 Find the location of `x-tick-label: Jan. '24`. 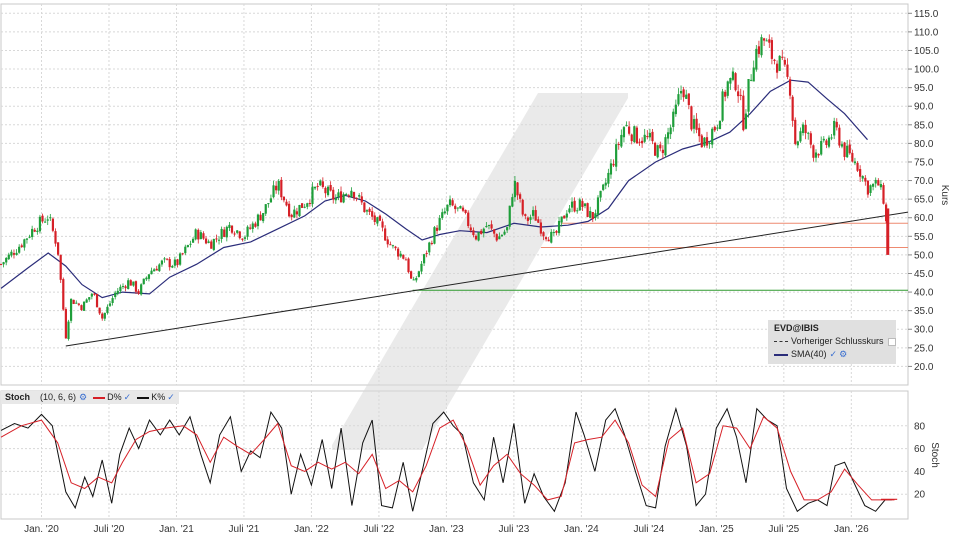

x-tick-label: Jan. '24 is located at coordinates (581, 529).